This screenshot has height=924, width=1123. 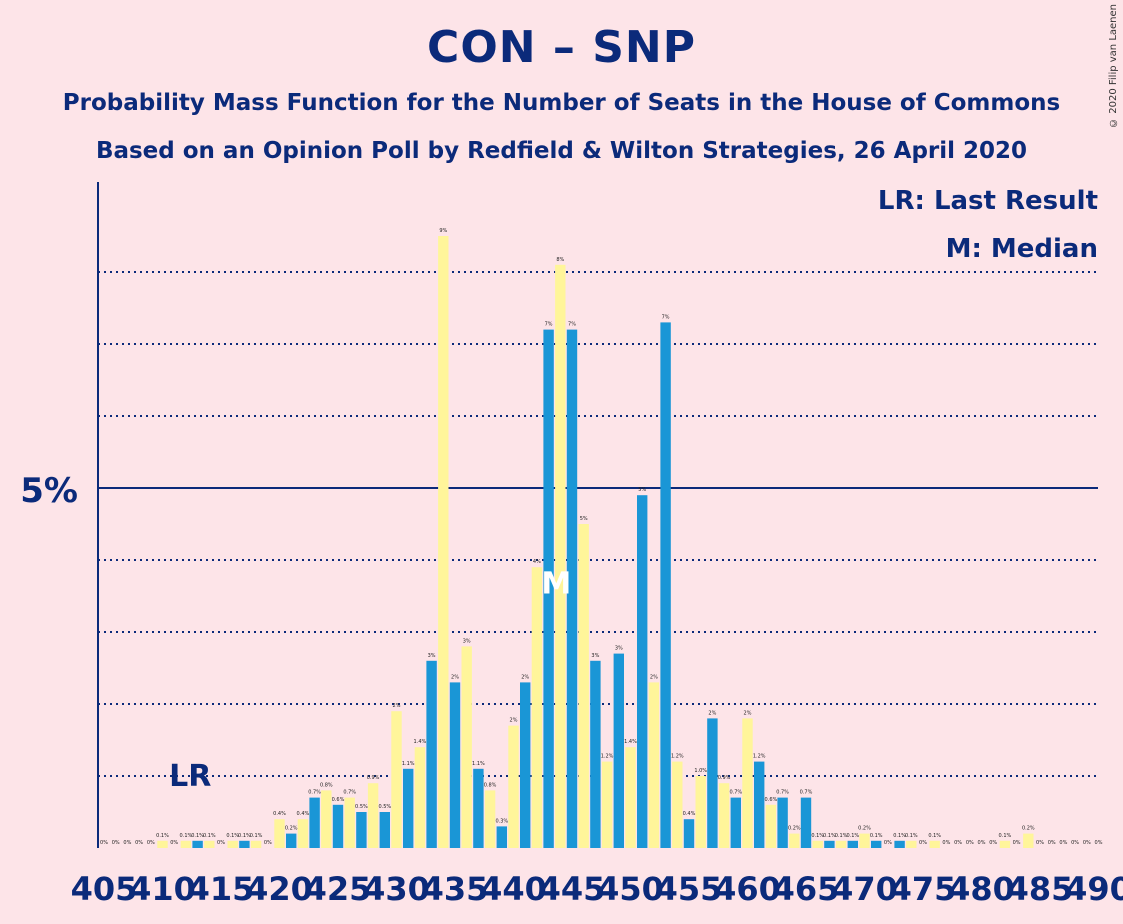 What do you see at coordinates (104, 889) in the screenshot?
I see `x-tick-label-405: 405` at bounding box center [104, 889].